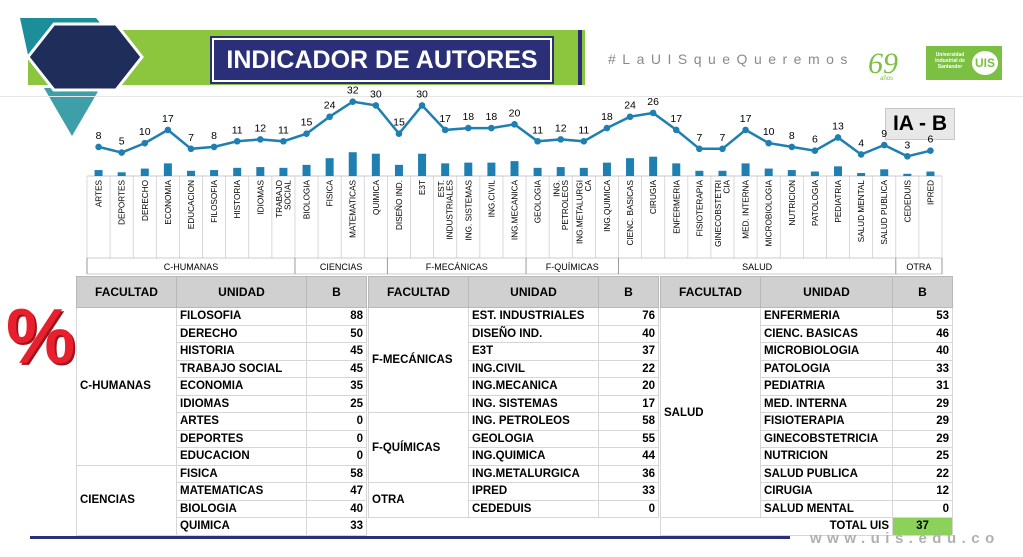 The image size is (1023, 557). Describe the element at coordinates (964, 63) in the screenshot. I see `uis-logo: Universidad Industrial de Santander UIS` at that location.